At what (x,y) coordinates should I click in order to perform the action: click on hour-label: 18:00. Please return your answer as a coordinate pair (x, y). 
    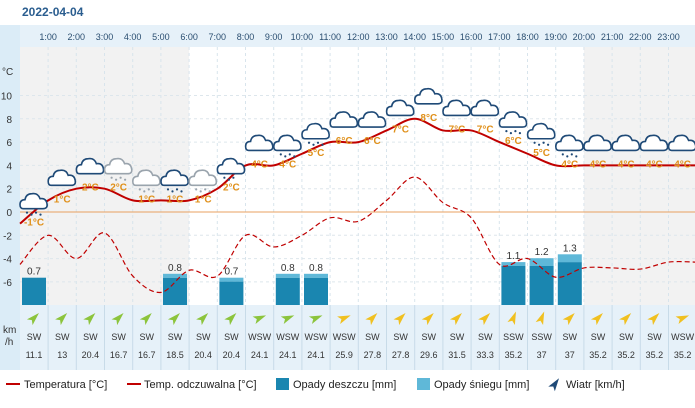
    Looking at the image, I should click on (527, 37).